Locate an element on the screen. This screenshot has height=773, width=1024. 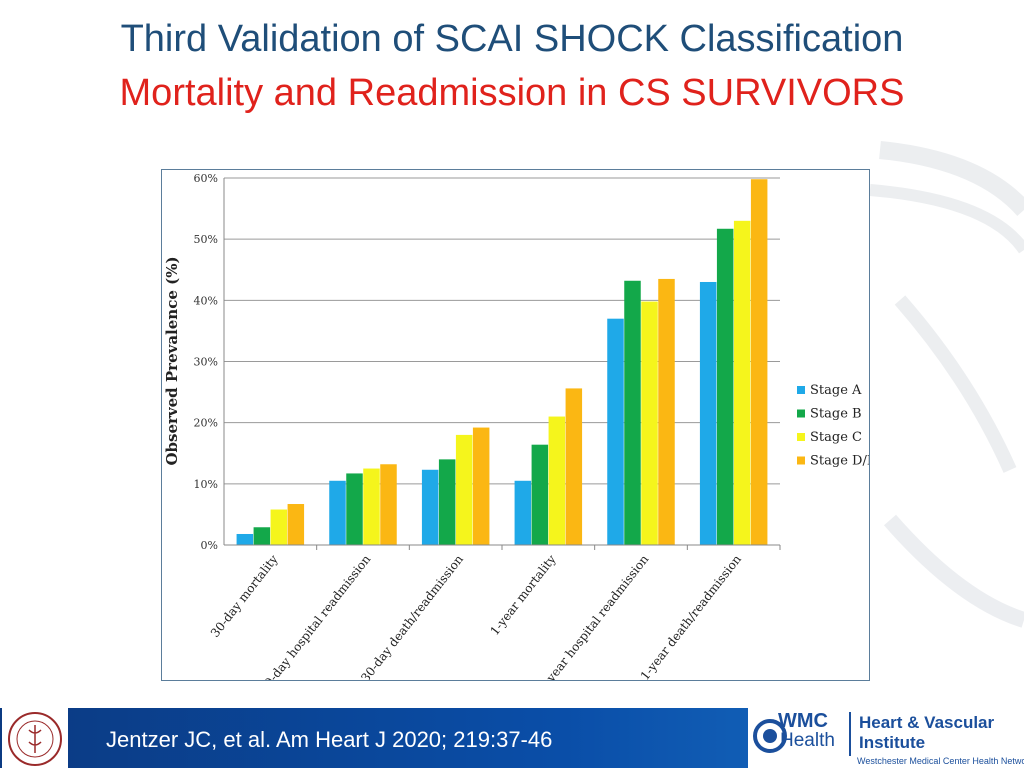
x-category-label: 30-day mortality is located at coordinates (244, 596).